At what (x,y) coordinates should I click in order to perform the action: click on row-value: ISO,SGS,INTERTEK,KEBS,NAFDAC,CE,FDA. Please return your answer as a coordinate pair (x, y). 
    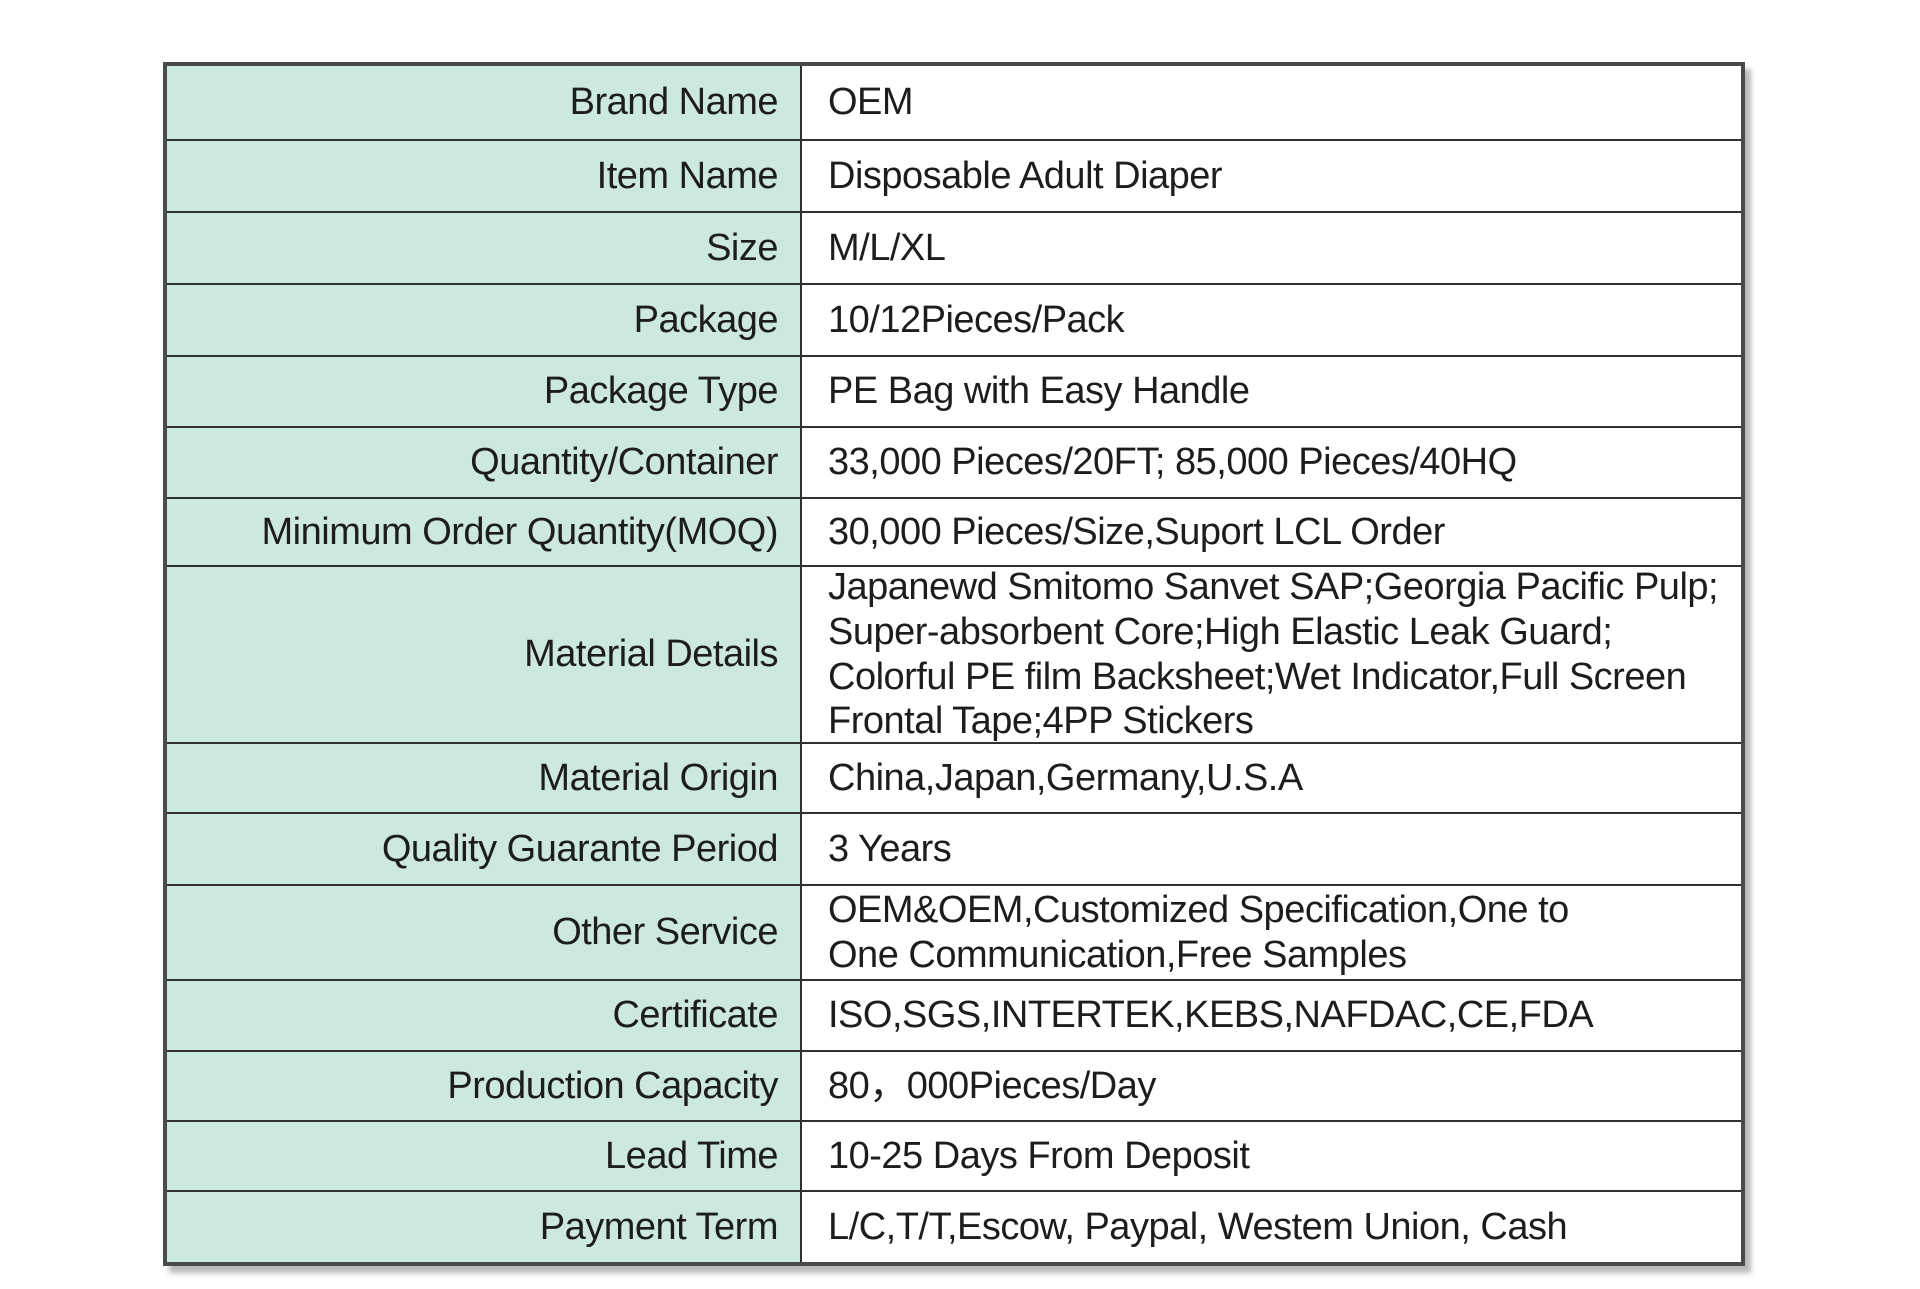
    Looking at the image, I should click on (1271, 1015).